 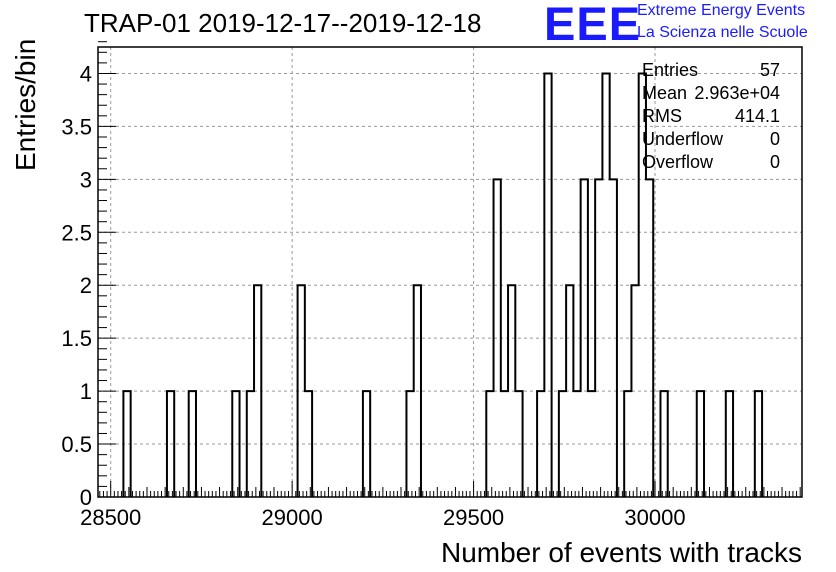 What do you see at coordinates (621, 552) in the screenshot?
I see `x-axis-label: Number of events with tracks` at bounding box center [621, 552].